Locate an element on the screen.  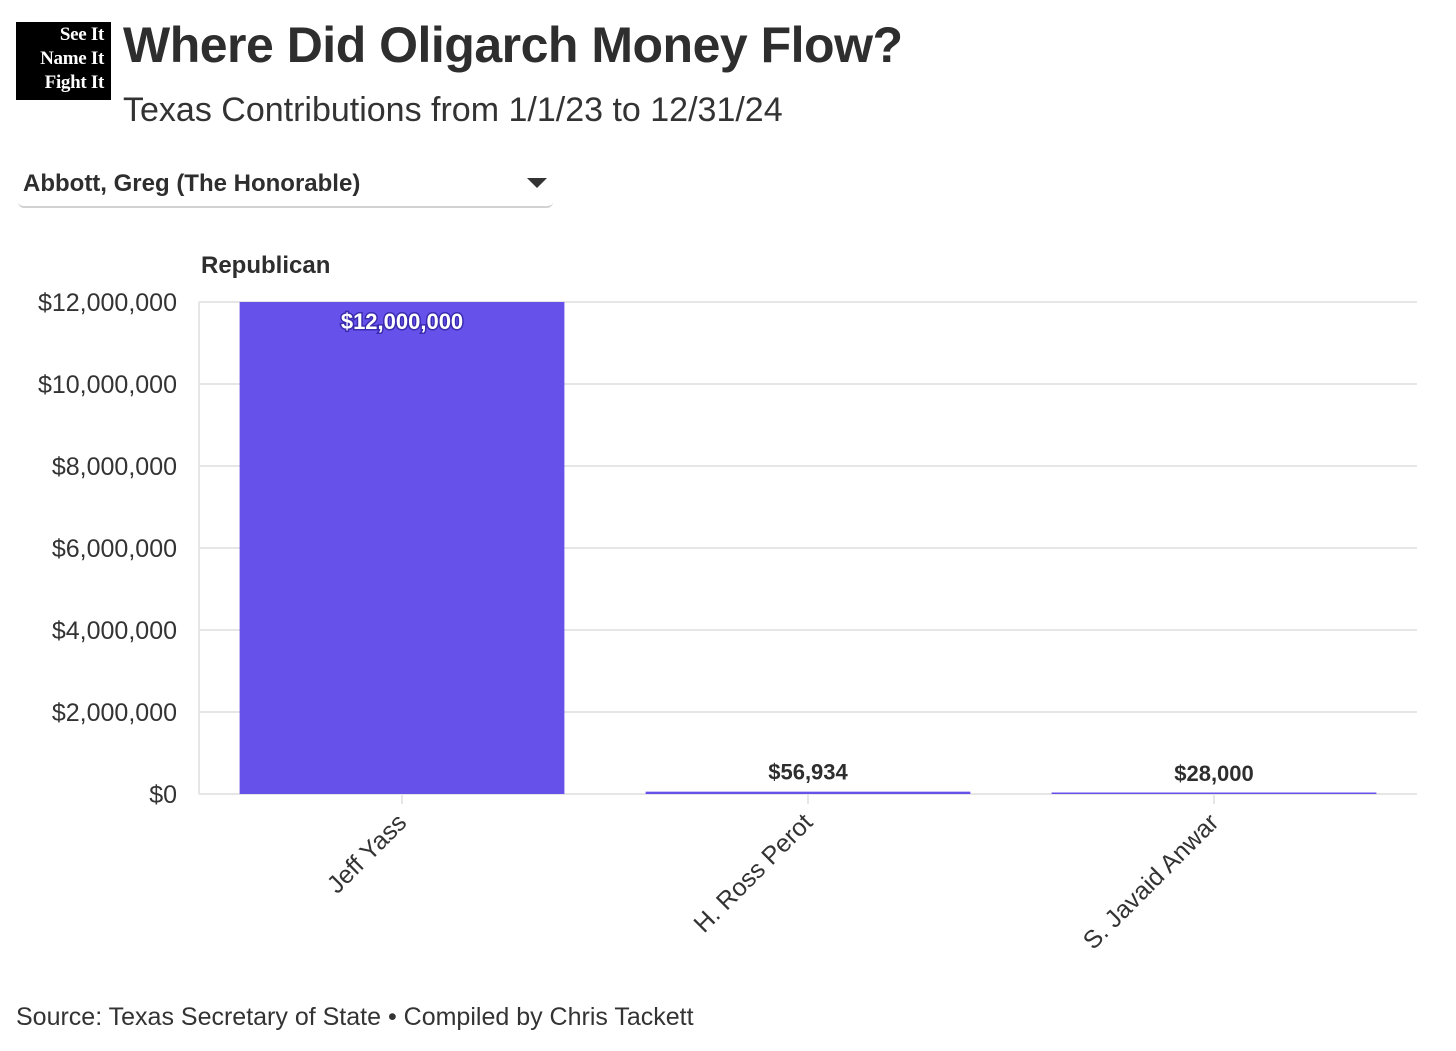
y-tick-label: $4,000,000 is located at coordinates (114, 631).